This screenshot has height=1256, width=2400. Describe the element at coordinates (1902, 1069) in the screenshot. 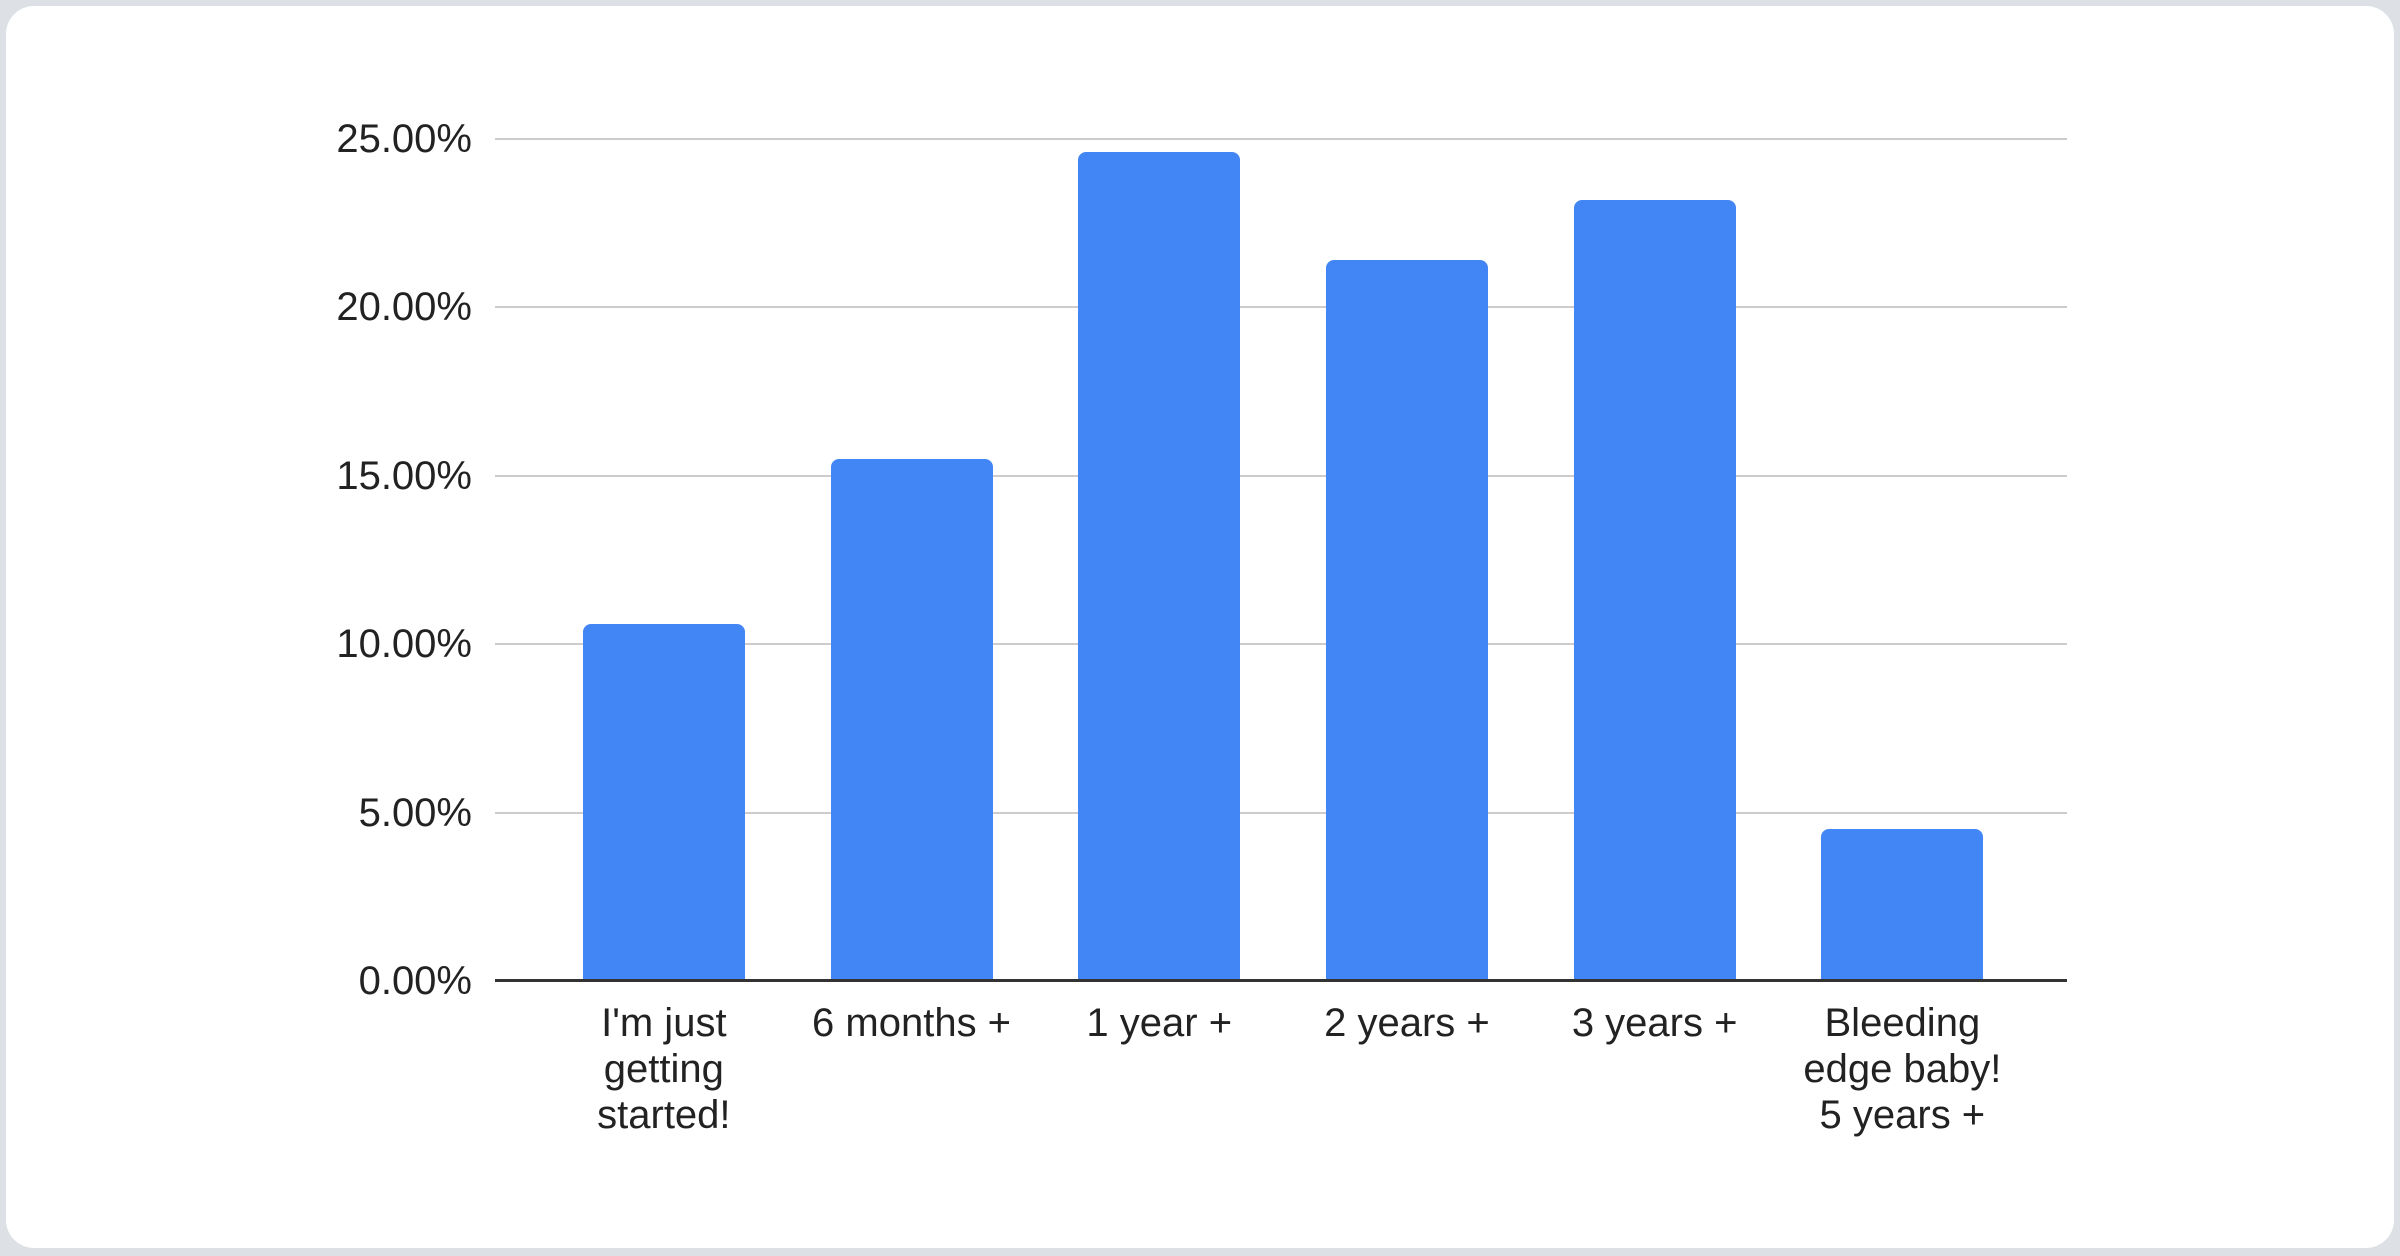

I see `x-category-label: Bleeding edge baby! 5 years +` at that location.